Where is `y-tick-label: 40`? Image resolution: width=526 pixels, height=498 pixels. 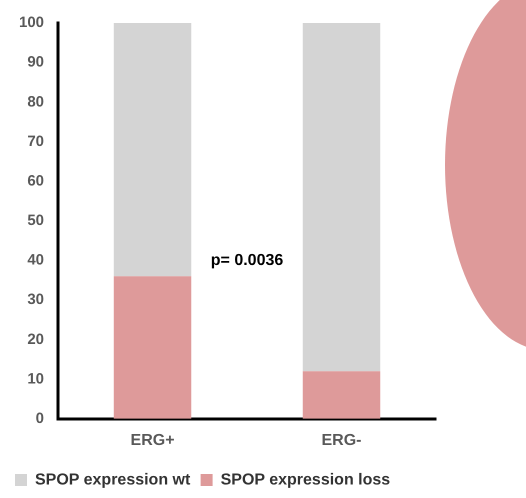
y-tick-label: 40 is located at coordinates (35, 260).